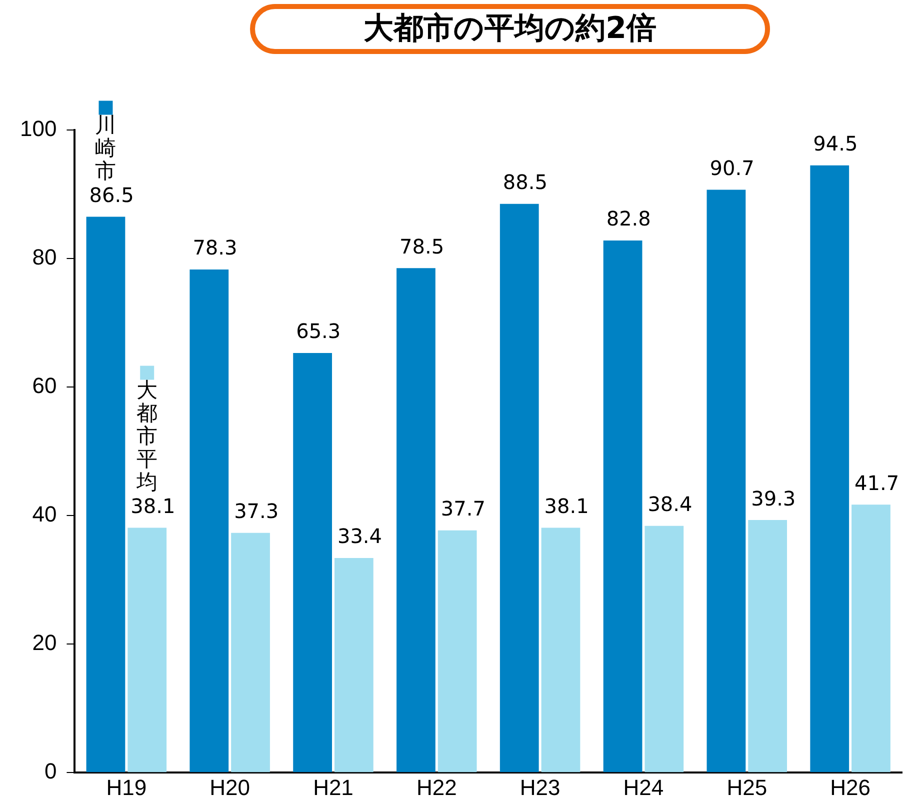 The height and width of the screenshot is (810, 922). What do you see at coordinates (436, 787) in the screenshot?
I see `x-tick-label: H22` at bounding box center [436, 787].